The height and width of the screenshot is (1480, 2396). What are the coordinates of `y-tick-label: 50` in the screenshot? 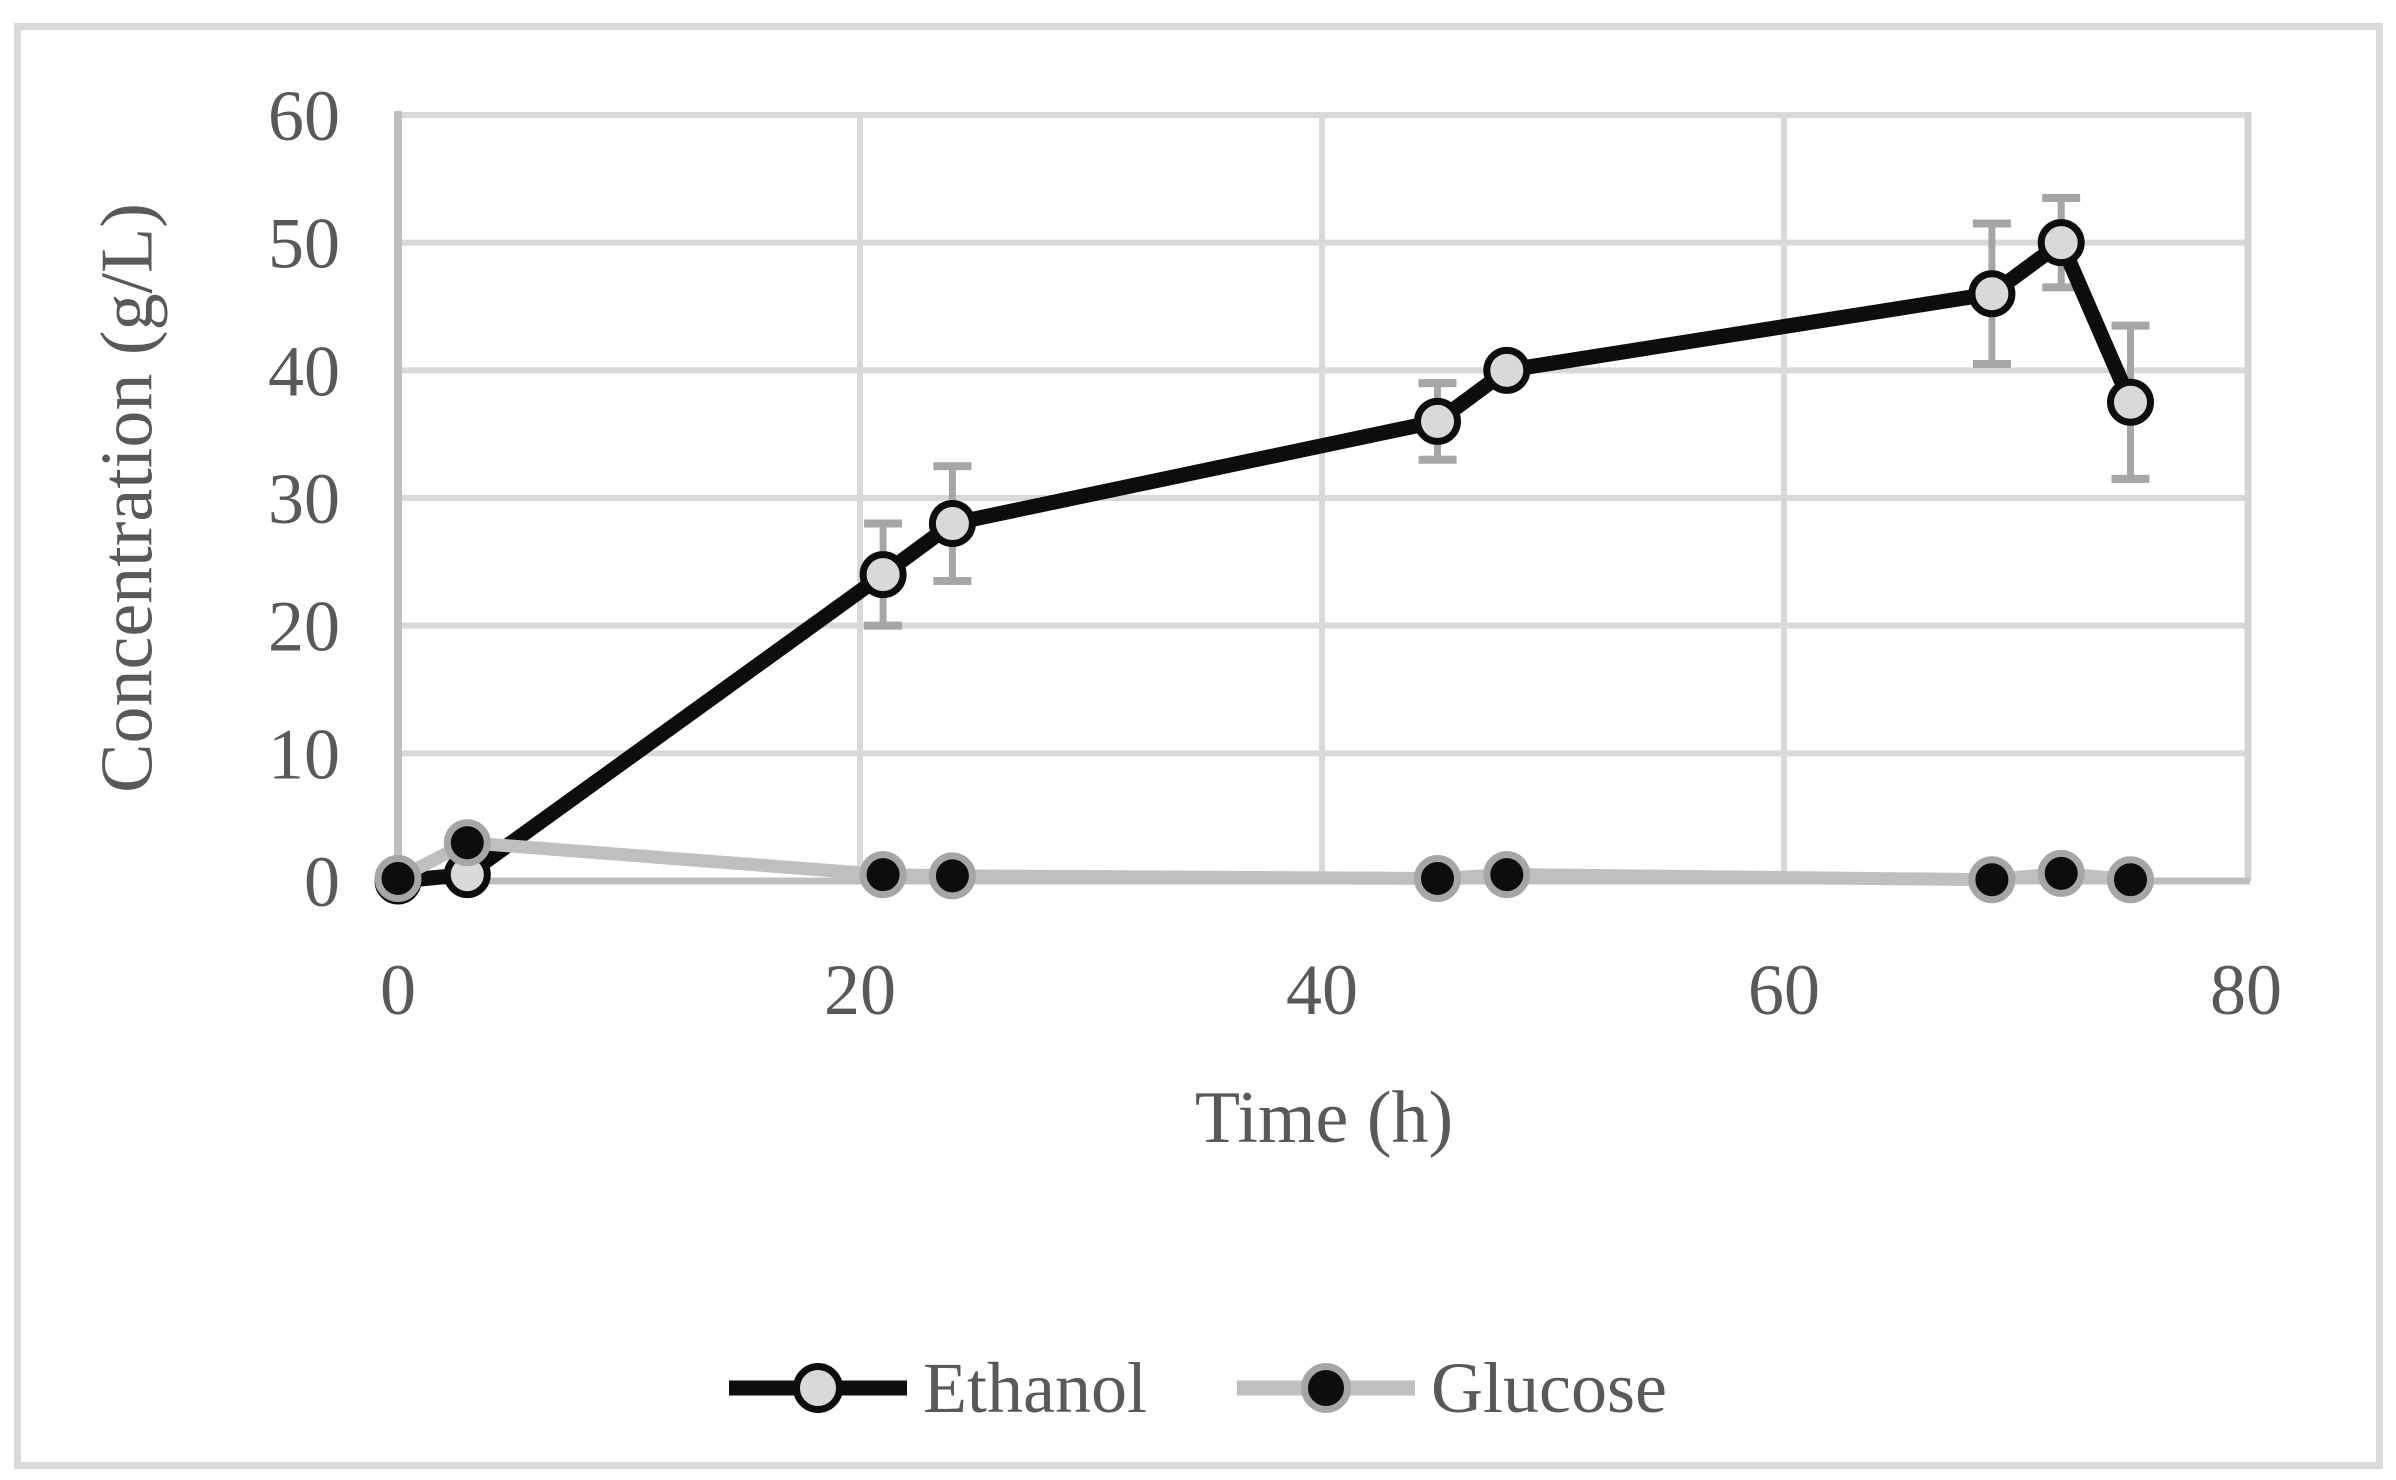 It's located at (304, 244).